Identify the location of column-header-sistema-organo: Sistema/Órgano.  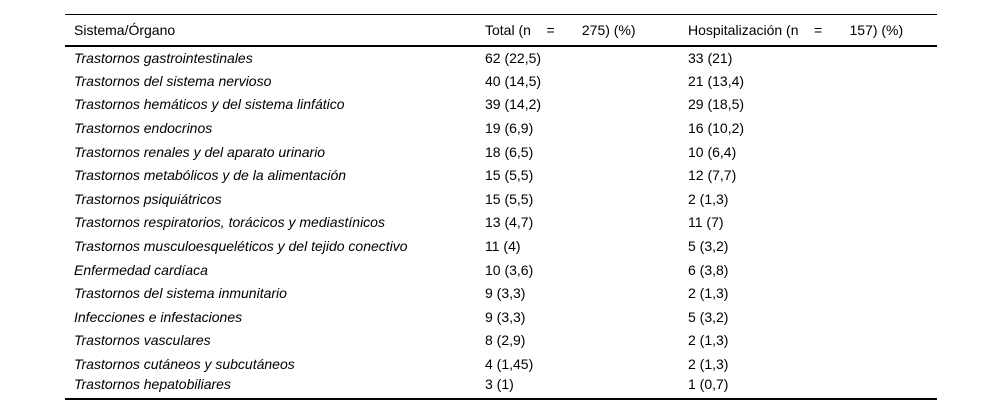
(125, 29).